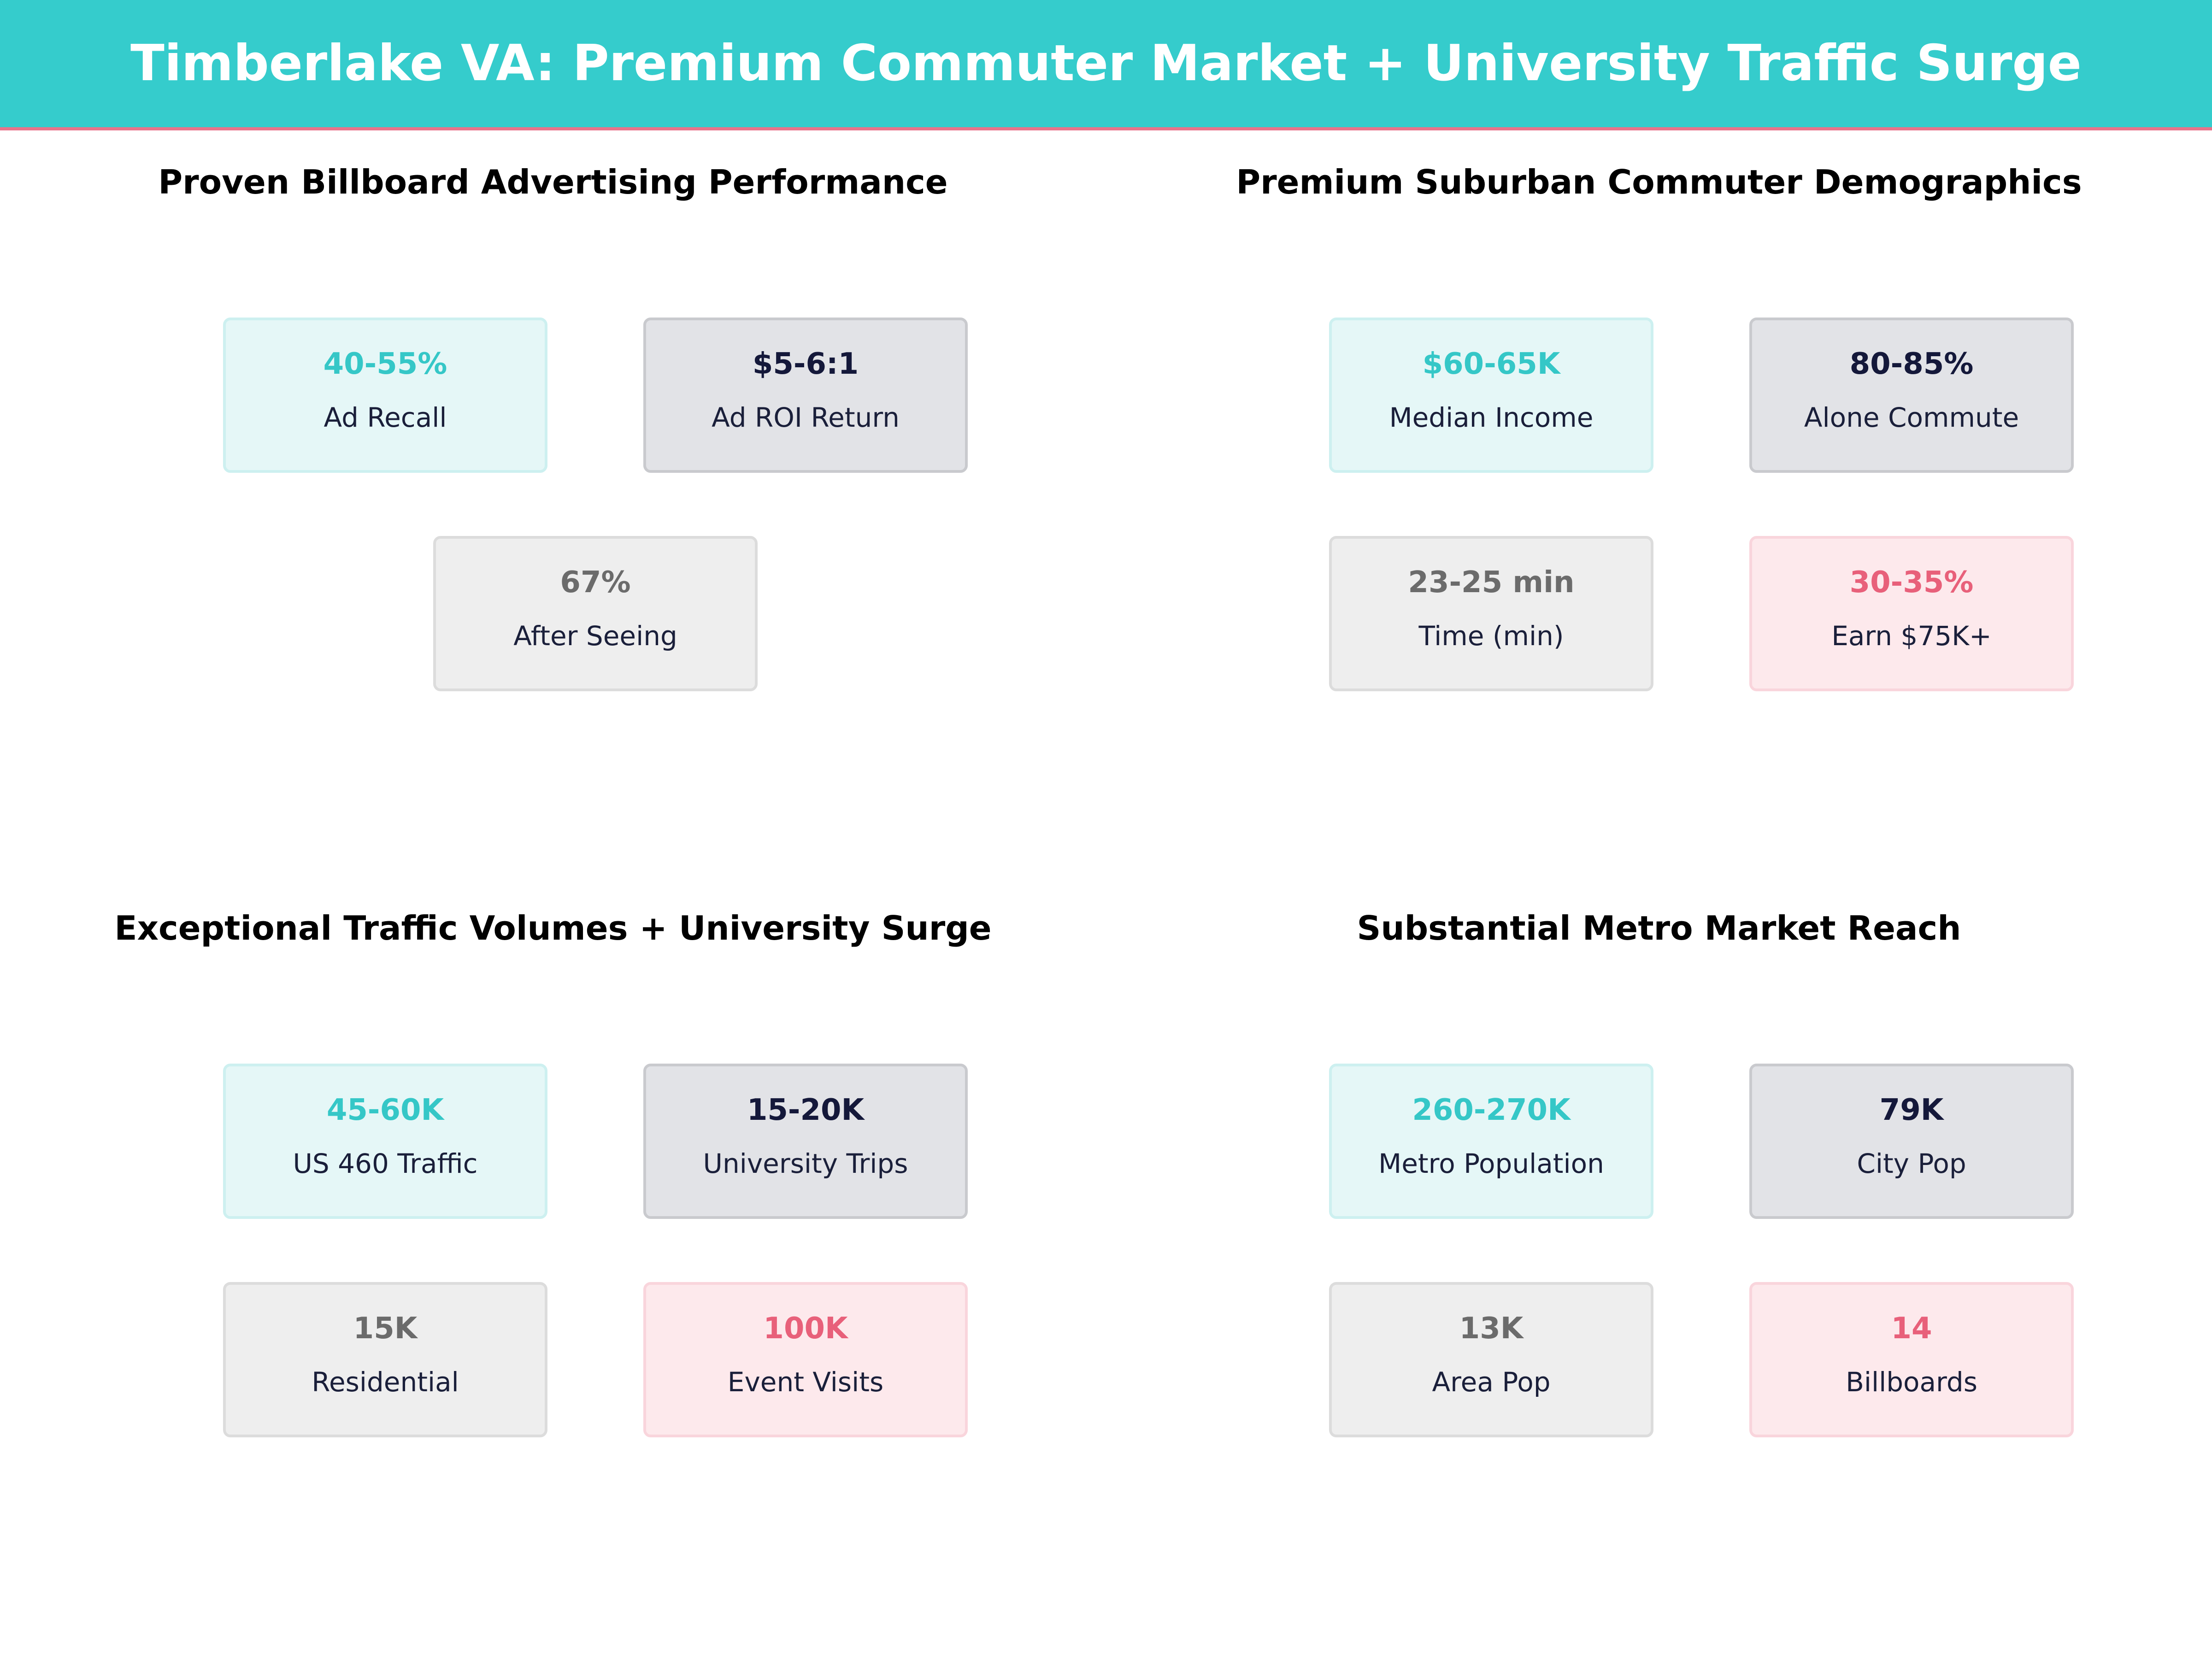 The width and height of the screenshot is (2212, 1659). What do you see at coordinates (1491, 1163) in the screenshot?
I see `metric-label: Metro Population` at bounding box center [1491, 1163].